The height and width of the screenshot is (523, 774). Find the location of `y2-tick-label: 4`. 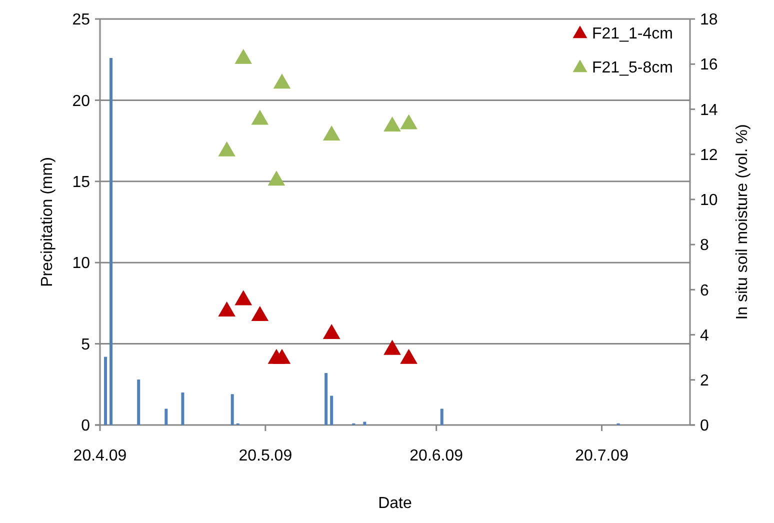

y2-tick-label: 4 is located at coordinates (704, 335).